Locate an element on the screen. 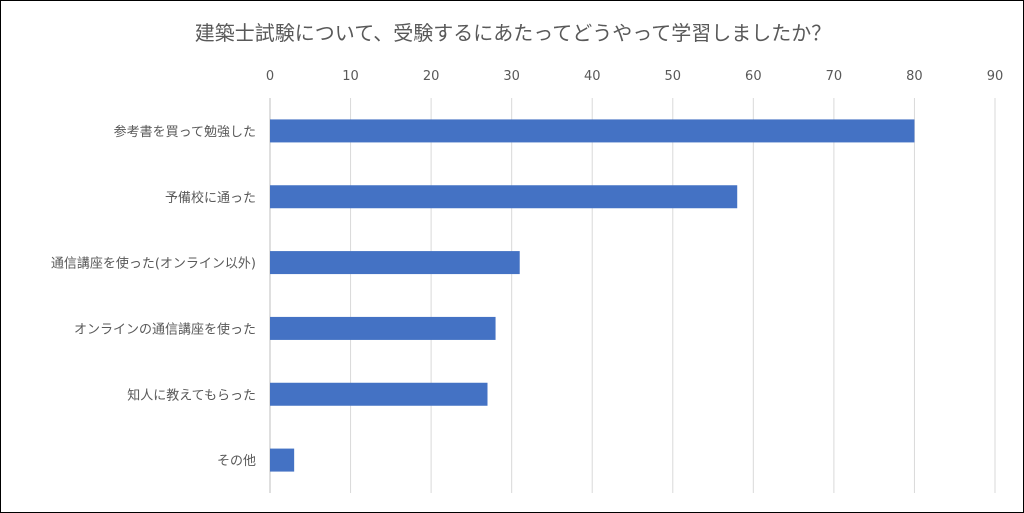  category-label-5: その他 is located at coordinates (236, 461).